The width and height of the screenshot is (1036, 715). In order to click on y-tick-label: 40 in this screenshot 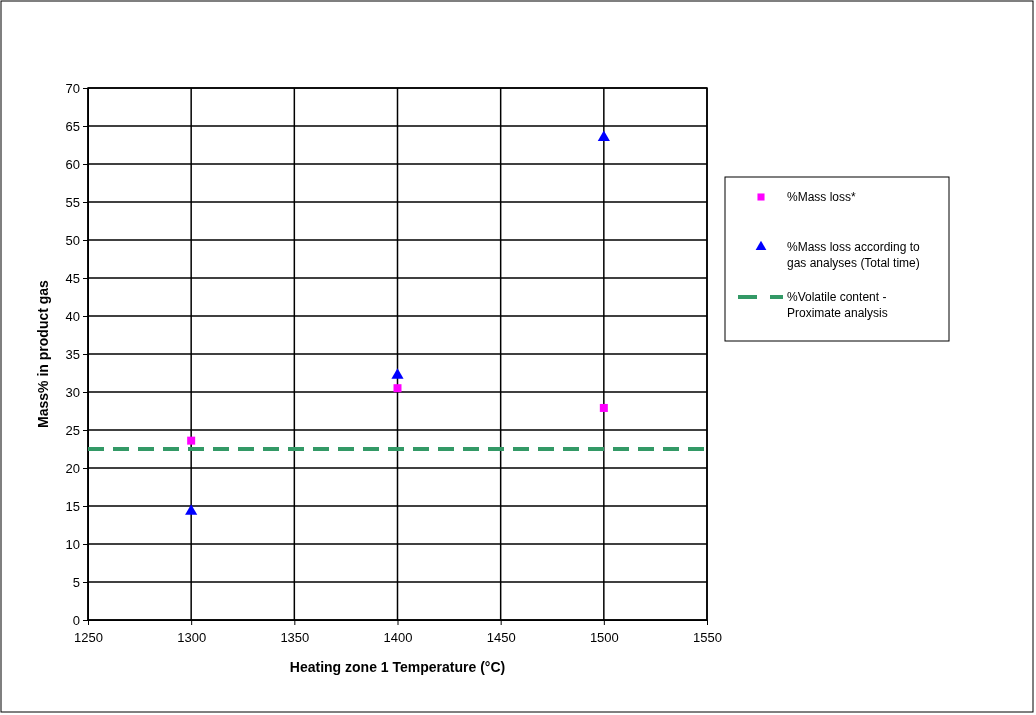, I will do `click(72, 316)`.